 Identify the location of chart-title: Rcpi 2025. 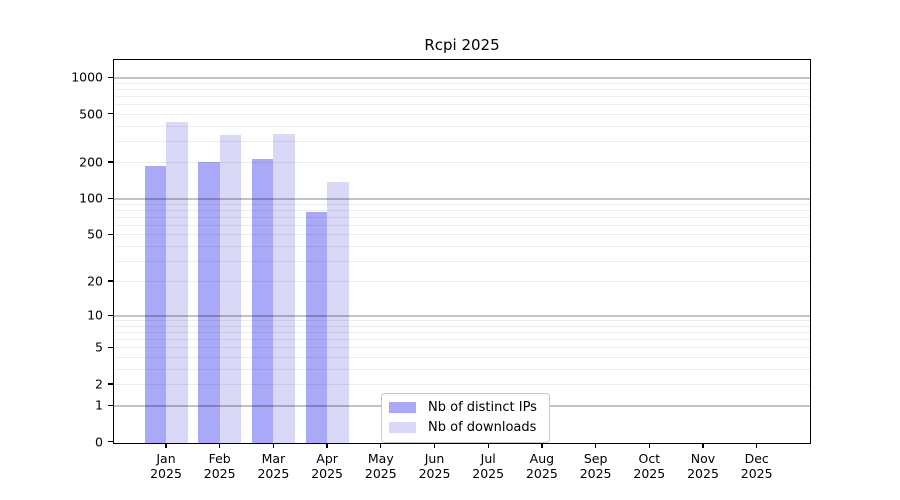
(462, 45).